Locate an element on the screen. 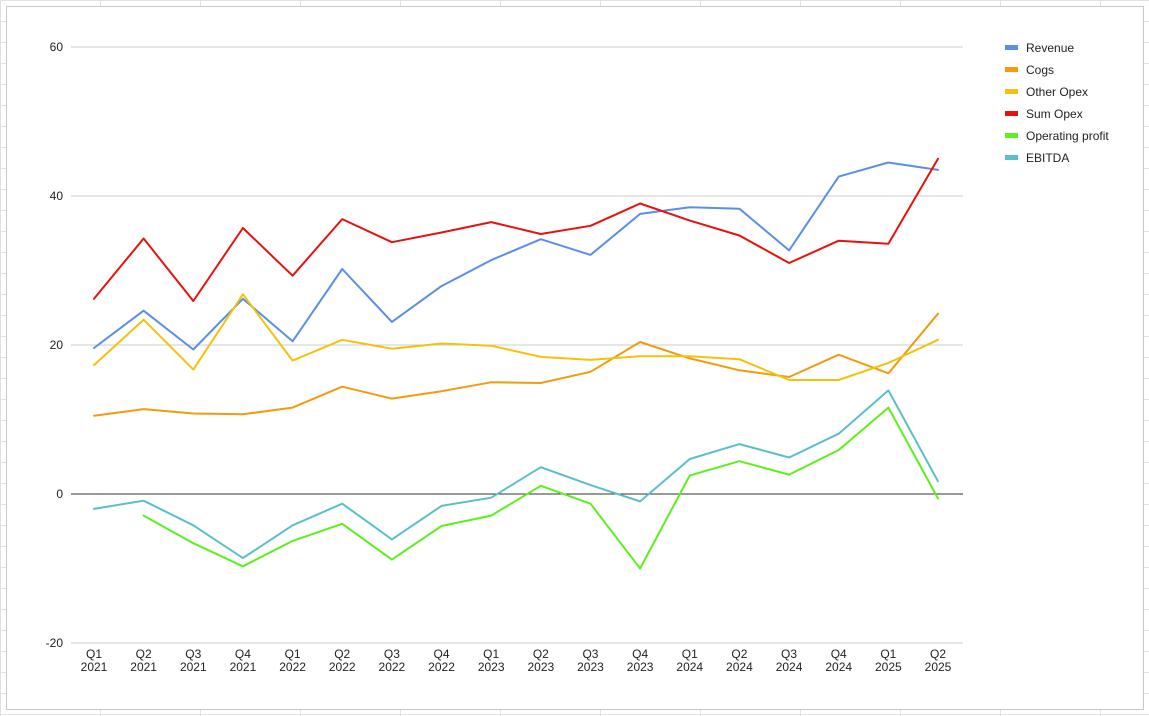  x-tick-label: Q2 2021 is located at coordinates (143, 660).